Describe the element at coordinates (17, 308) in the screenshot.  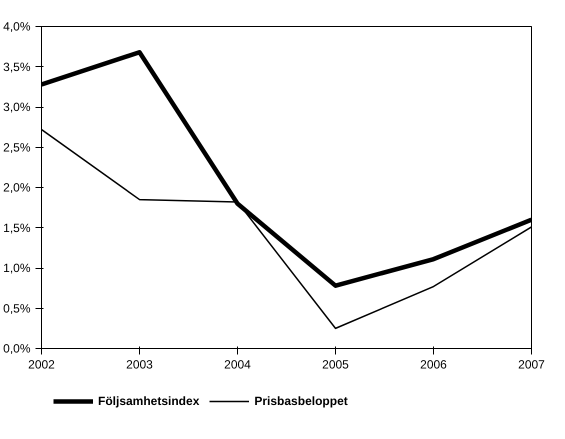
I see `y-tick-label: 0,5%` at that location.